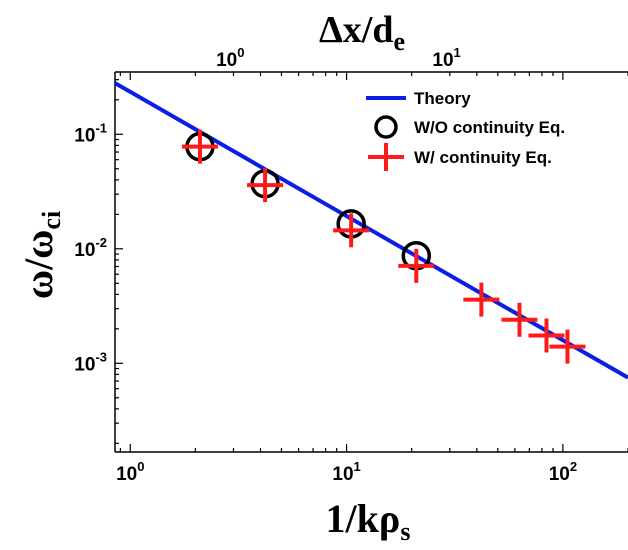 This screenshot has width=628, height=550. I want to click on top-axis-title-sub: e, so click(399, 41).